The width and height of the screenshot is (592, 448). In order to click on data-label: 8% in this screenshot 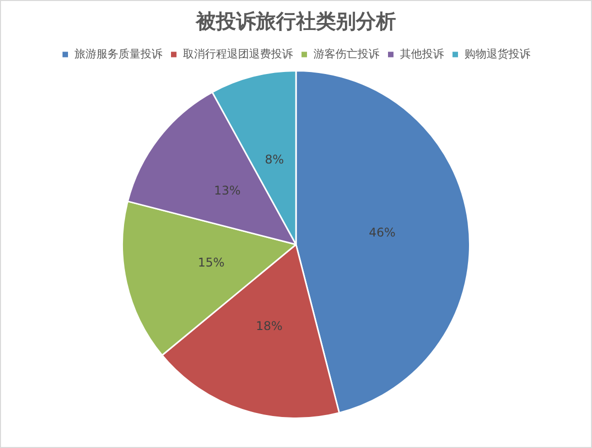, I will do `click(274, 159)`.